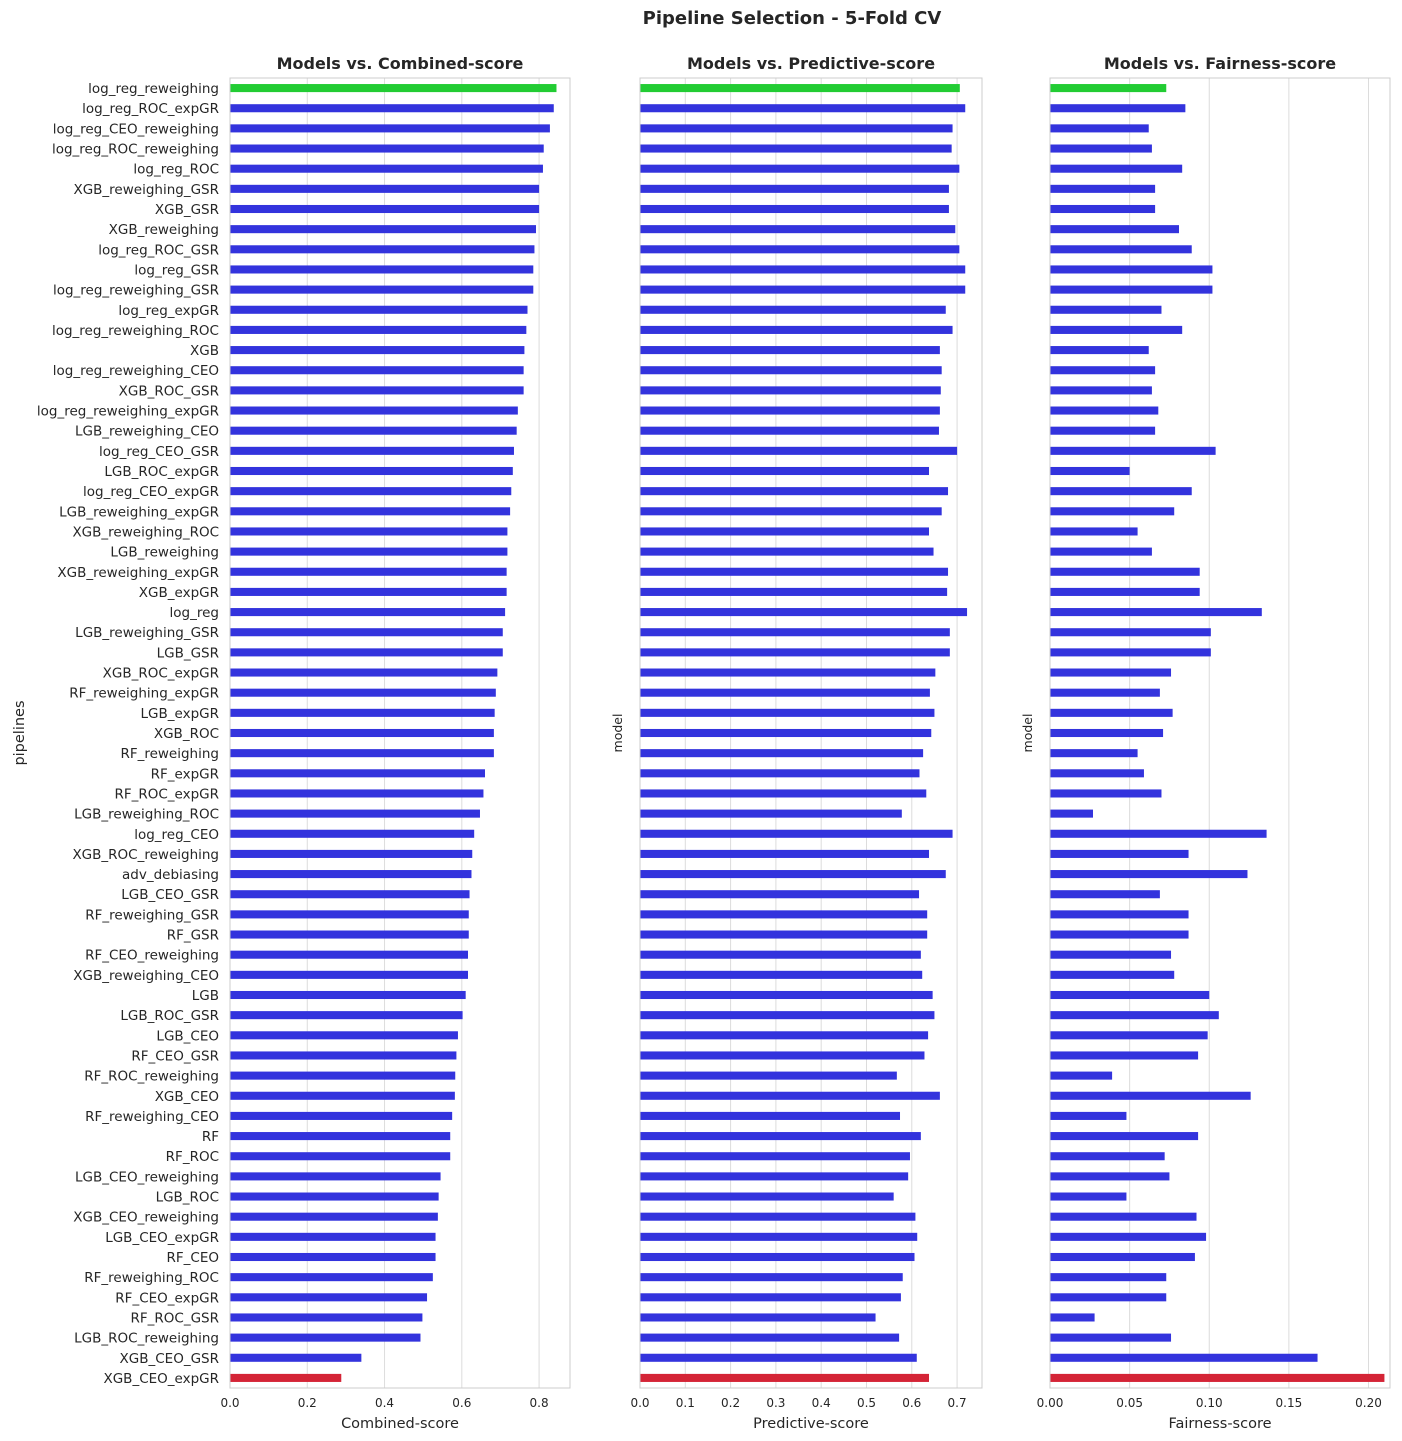 This screenshot has height=1441, width=1402. Describe the element at coordinates (811, 63) in the screenshot. I see `panel-title: Models vs. Predictive-score` at that location.